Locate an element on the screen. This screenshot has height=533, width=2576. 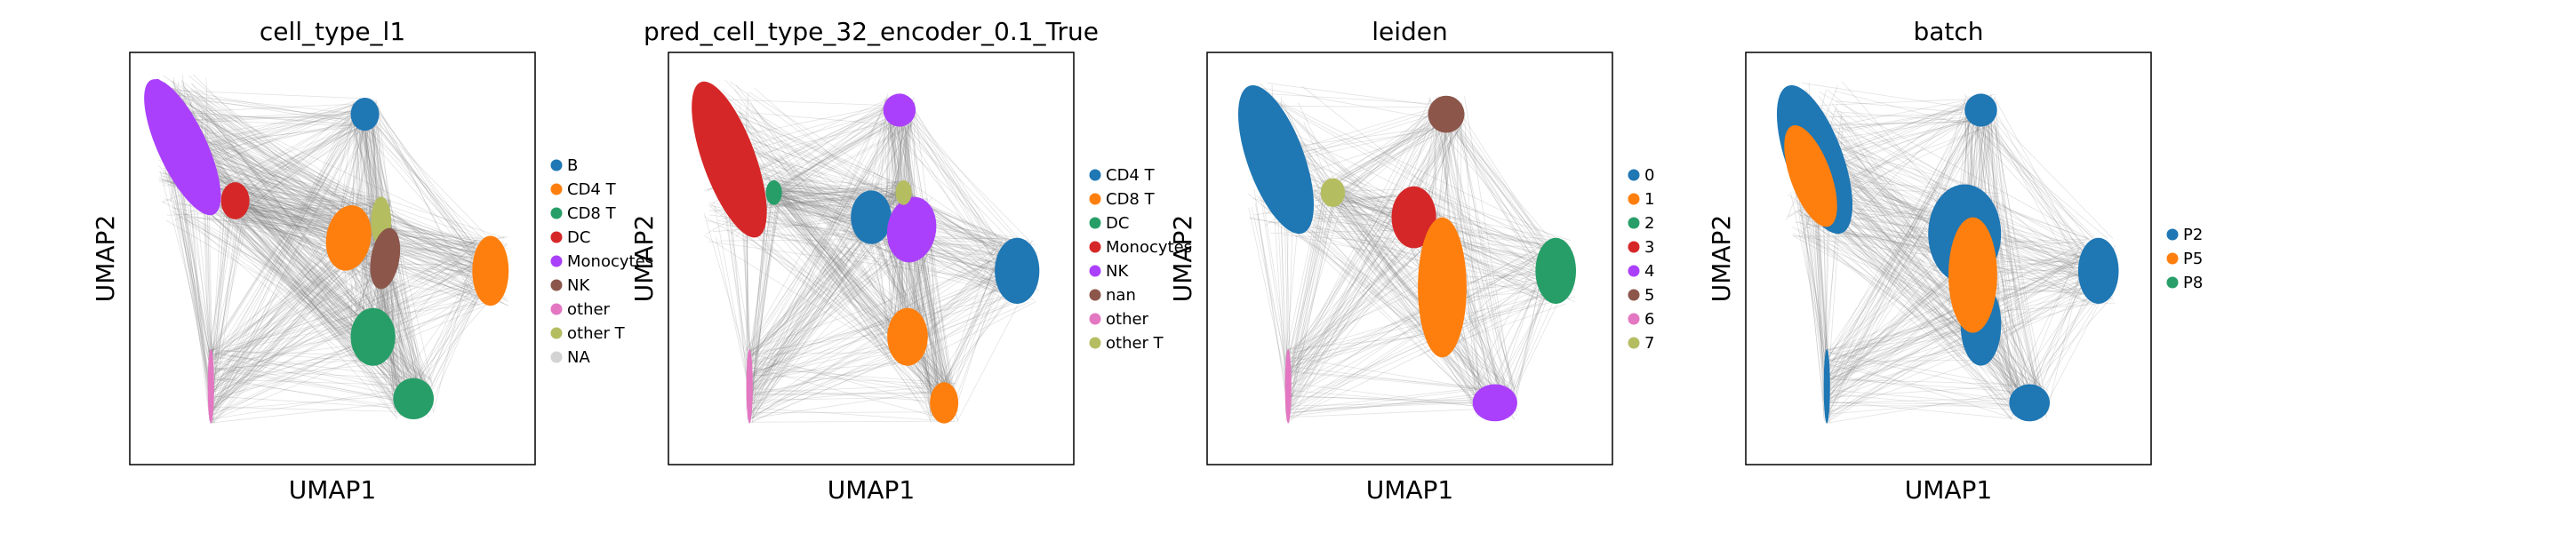
legend-label: Monocytes is located at coordinates (610, 261).